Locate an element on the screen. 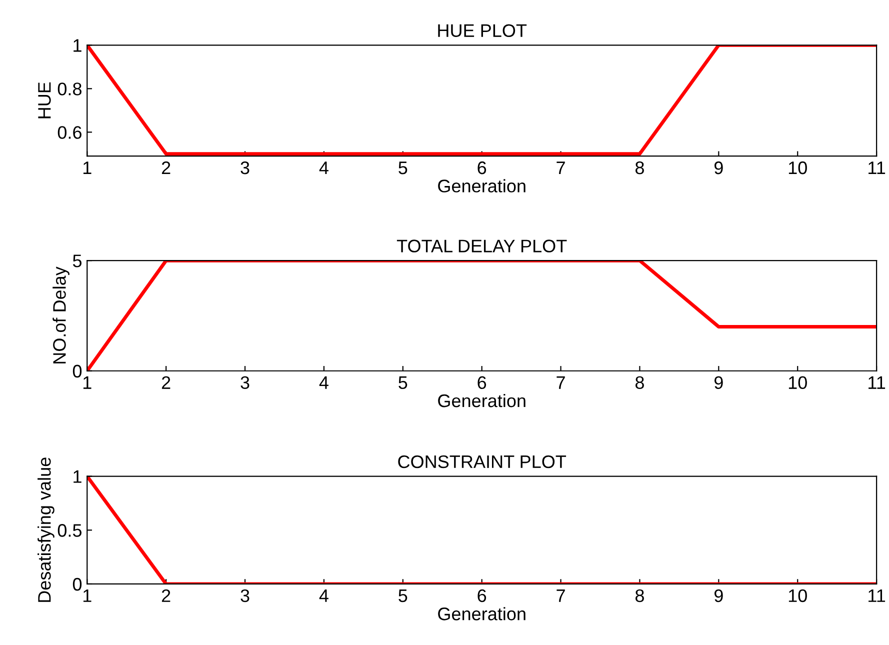  y-tick-label: 5 is located at coordinates (77, 261).